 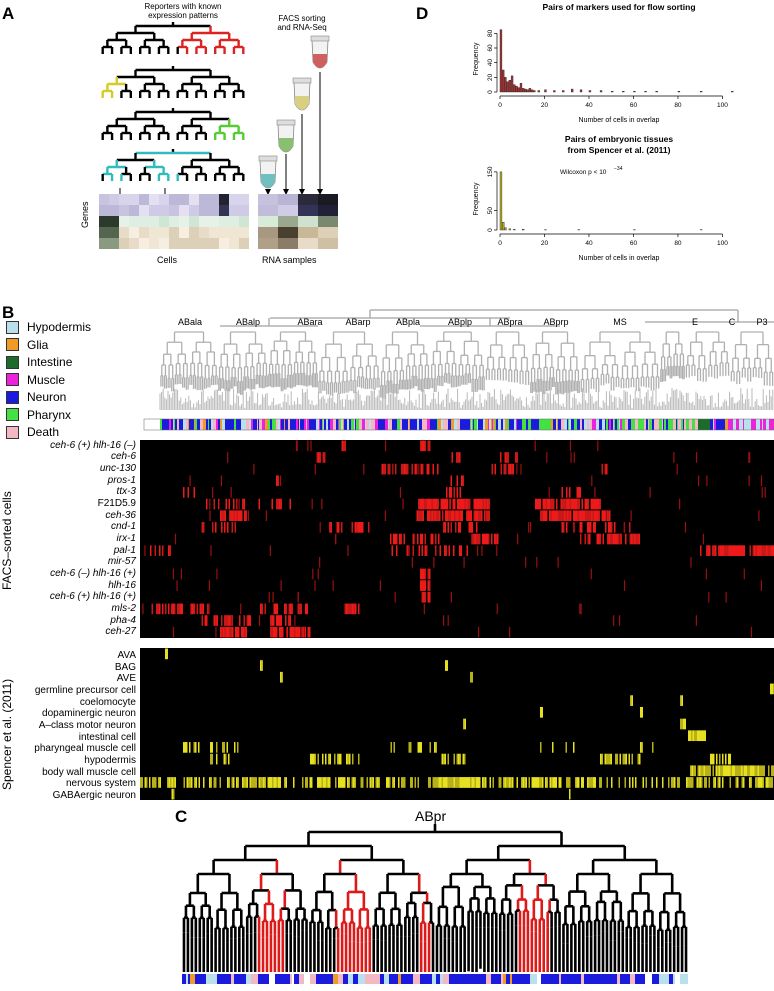 I want to click on spencer-row-label: pharyngeal muscle cell, so click(x=85, y=749).